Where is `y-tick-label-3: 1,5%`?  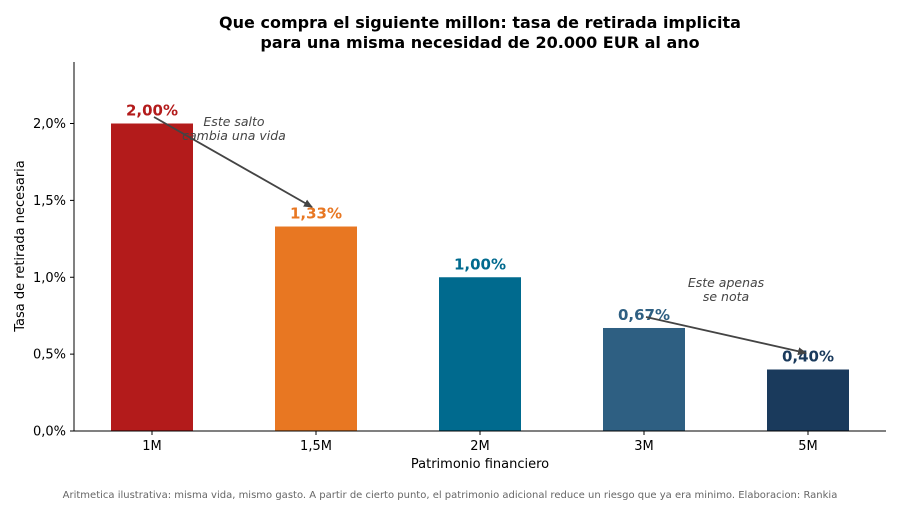 y-tick-label-3: 1,5% is located at coordinates (49, 201).